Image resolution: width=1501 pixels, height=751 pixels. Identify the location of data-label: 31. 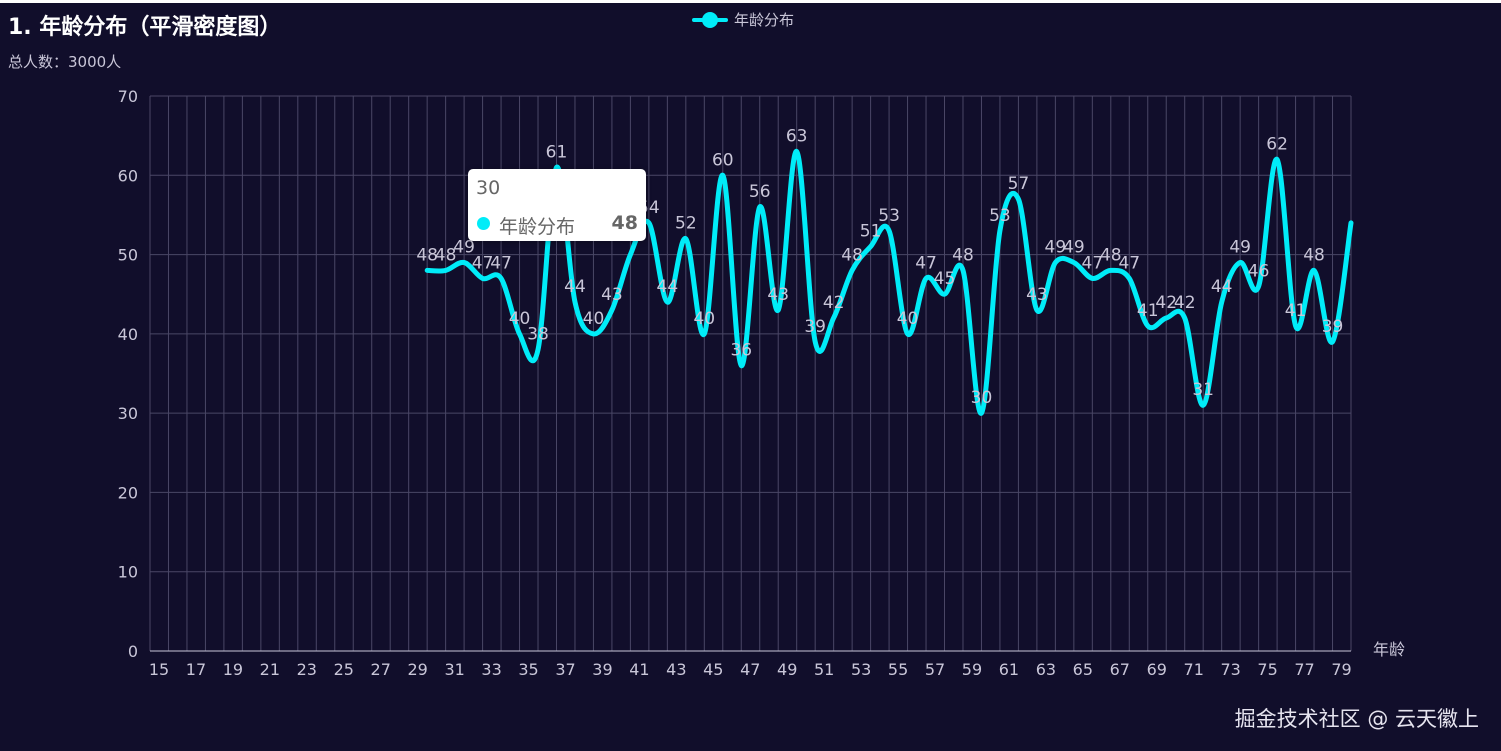
(1203, 390).